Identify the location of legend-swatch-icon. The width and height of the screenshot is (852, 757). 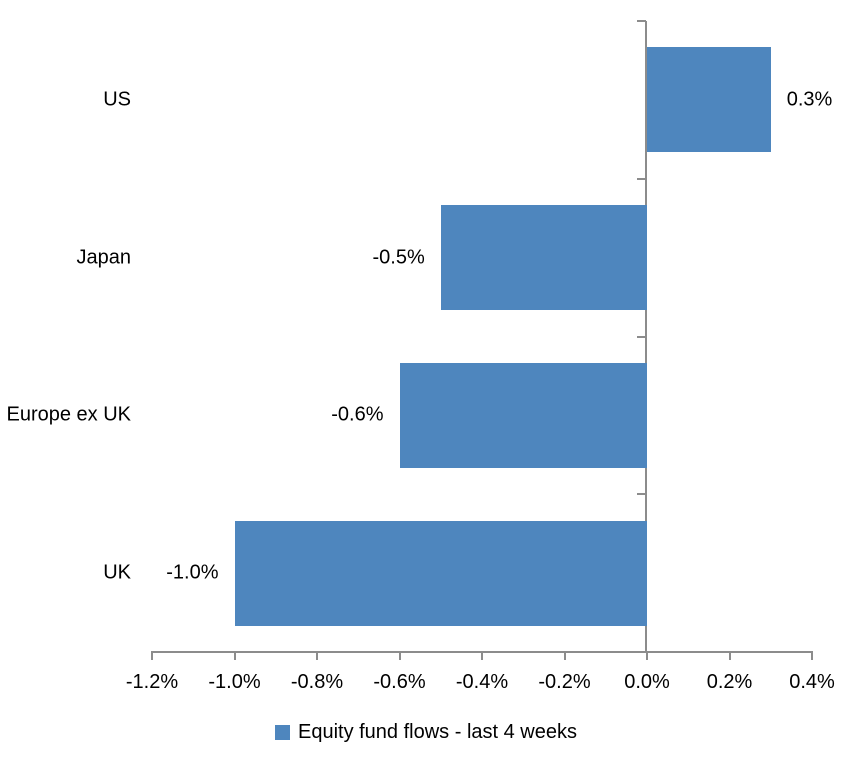
(282, 732).